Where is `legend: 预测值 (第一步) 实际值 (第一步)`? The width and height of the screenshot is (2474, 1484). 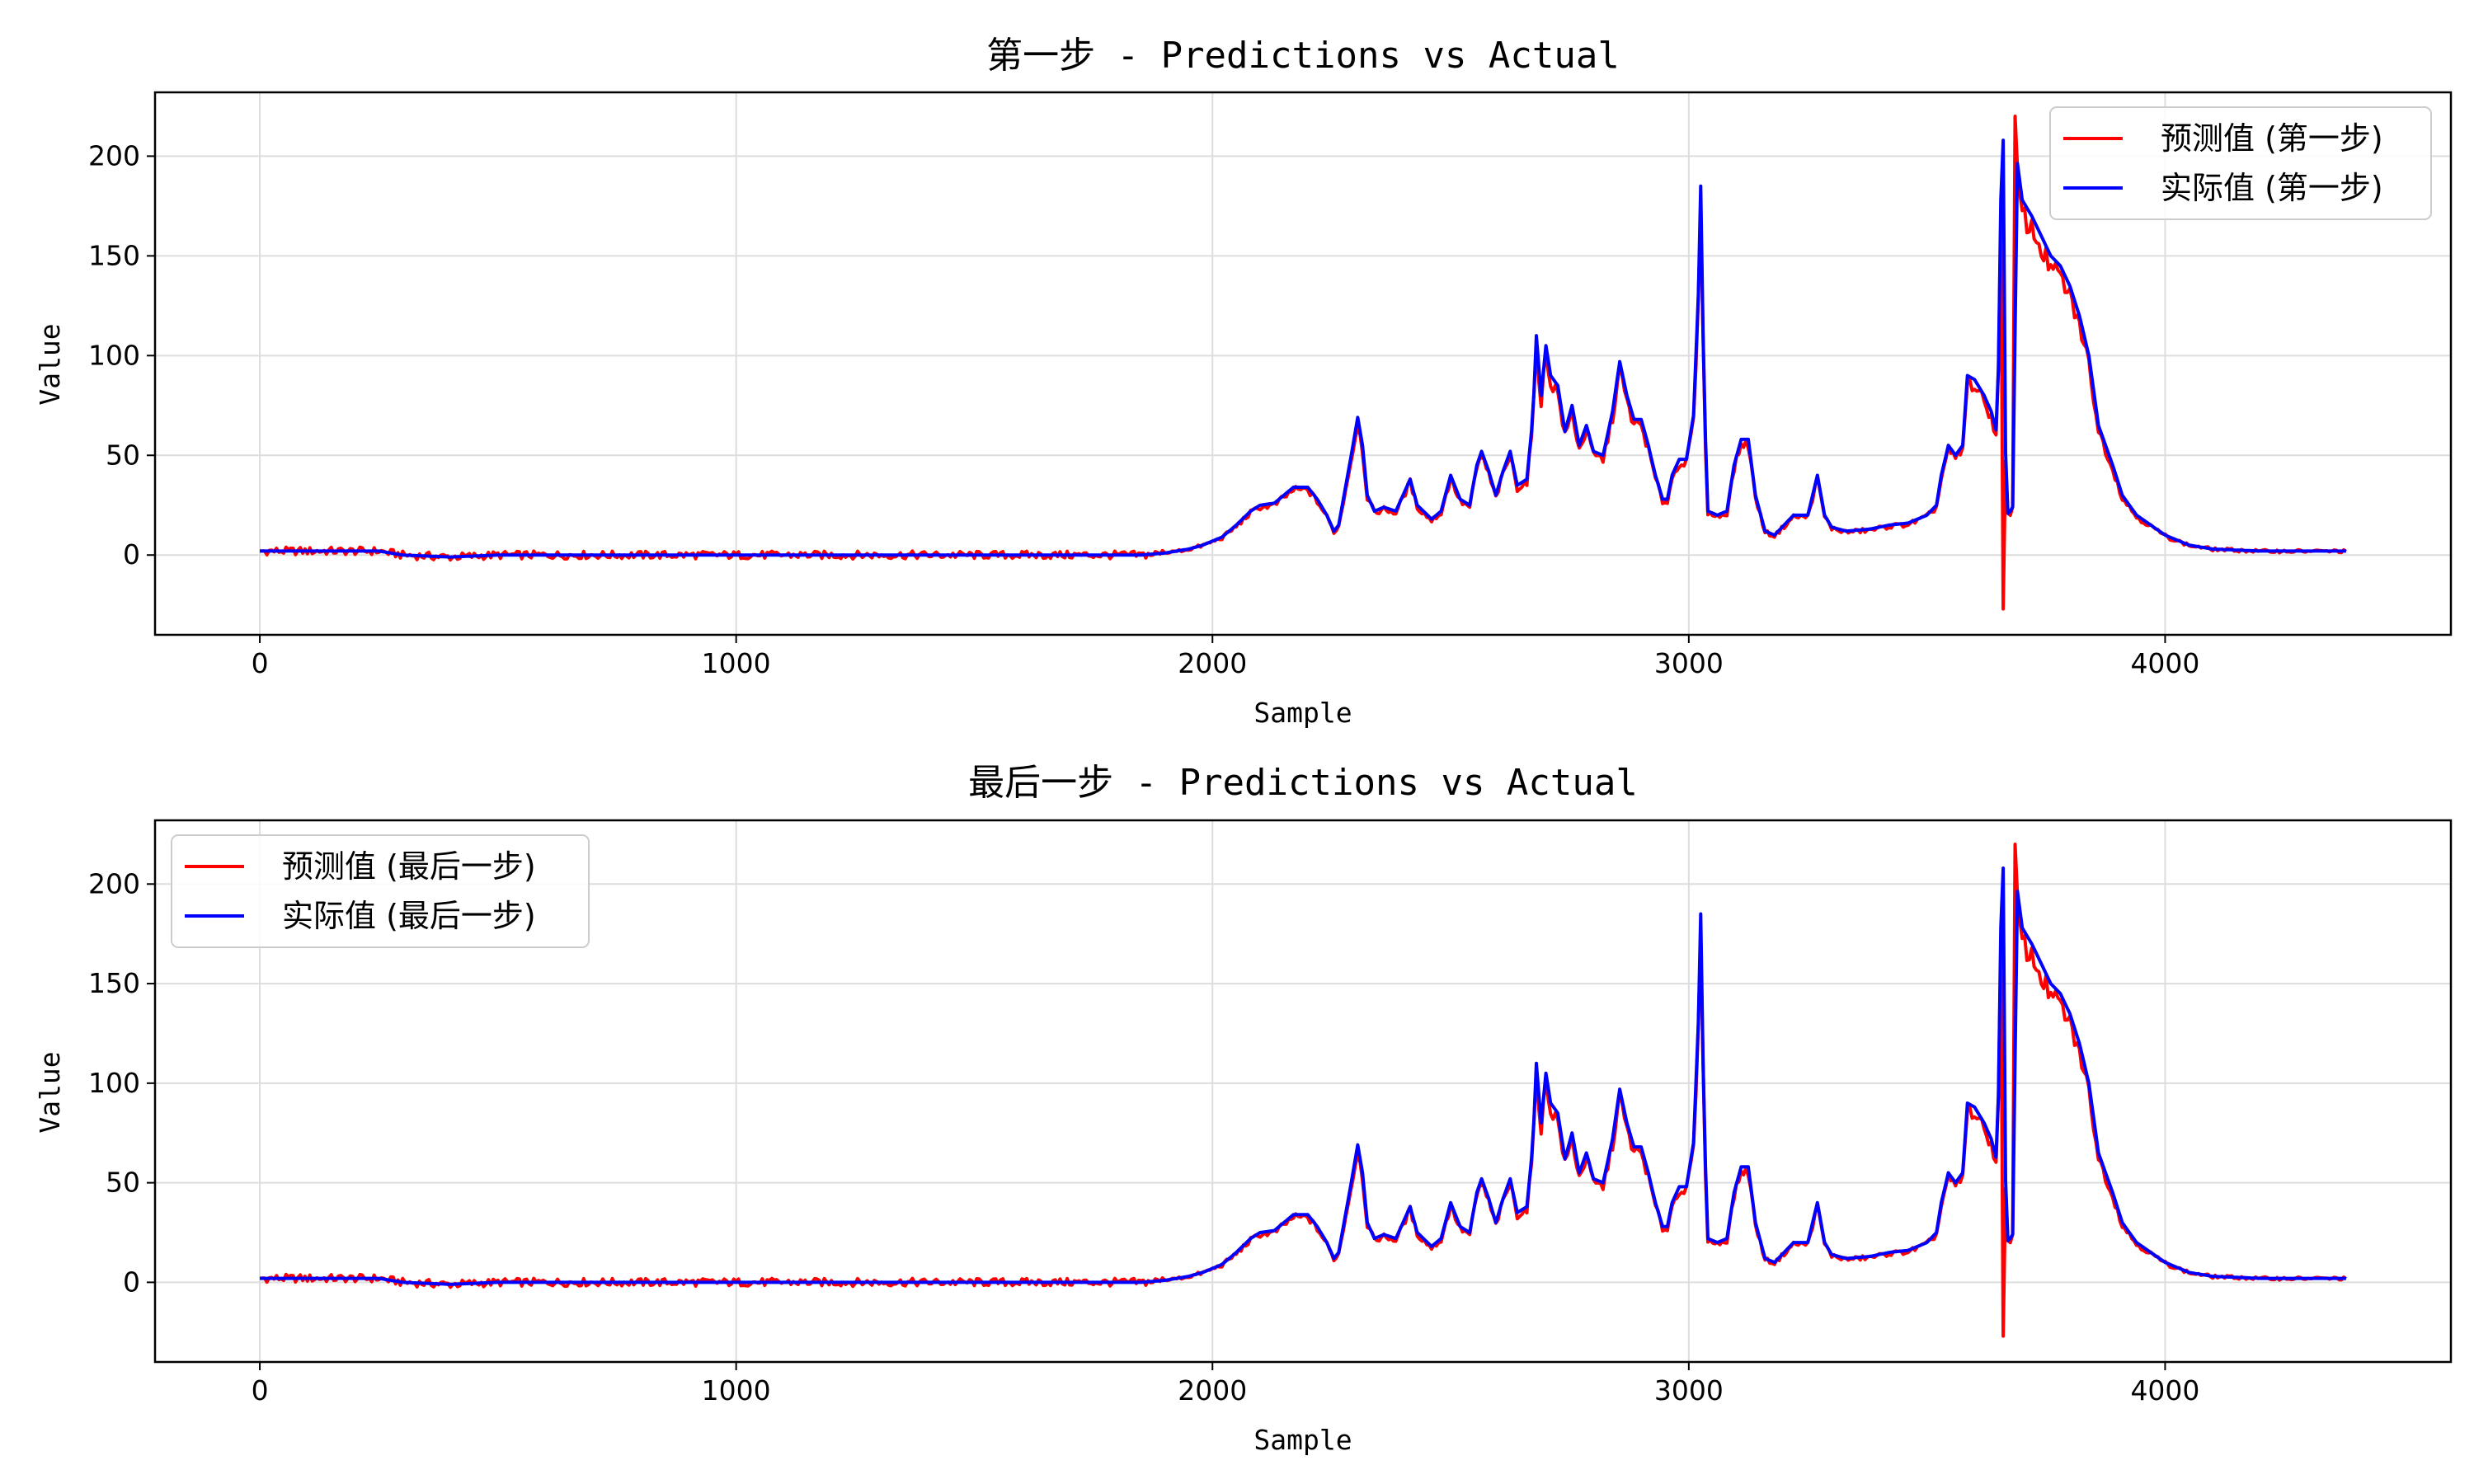 legend: 预测值 (第一步) 实际值 (第一步) is located at coordinates (2240, 163).